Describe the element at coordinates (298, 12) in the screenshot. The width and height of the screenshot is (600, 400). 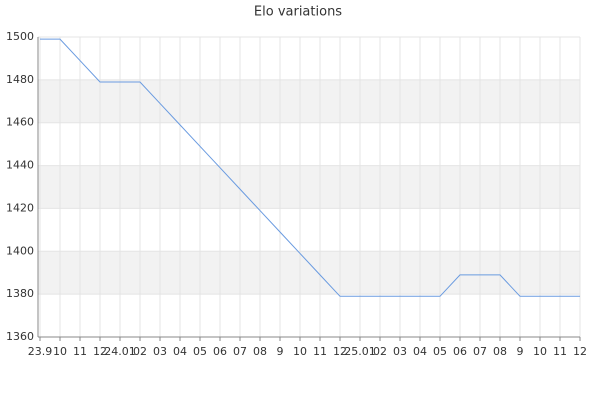
I see `chart-title: Elo variations` at that location.